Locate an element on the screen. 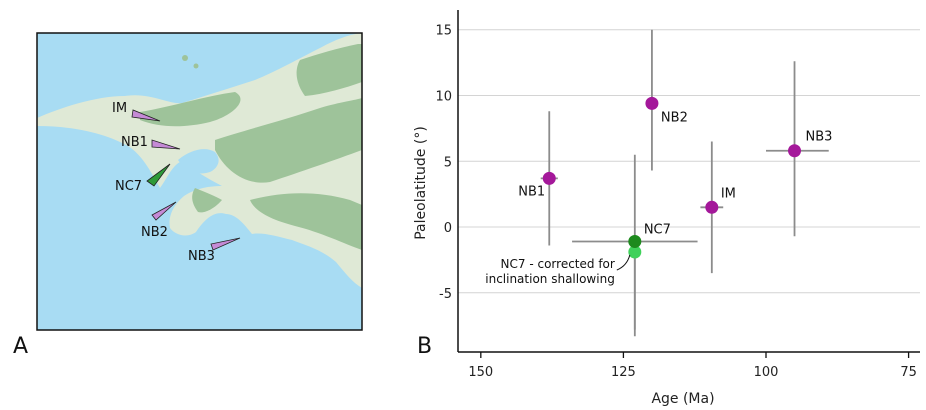  point-nc7 is located at coordinates (635, 242).